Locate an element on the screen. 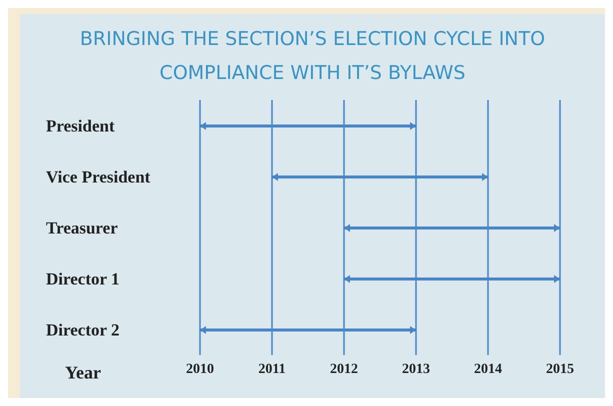 The height and width of the screenshot is (406, 613). y-tick-label: Vice President is located at coordinates (98, 177).